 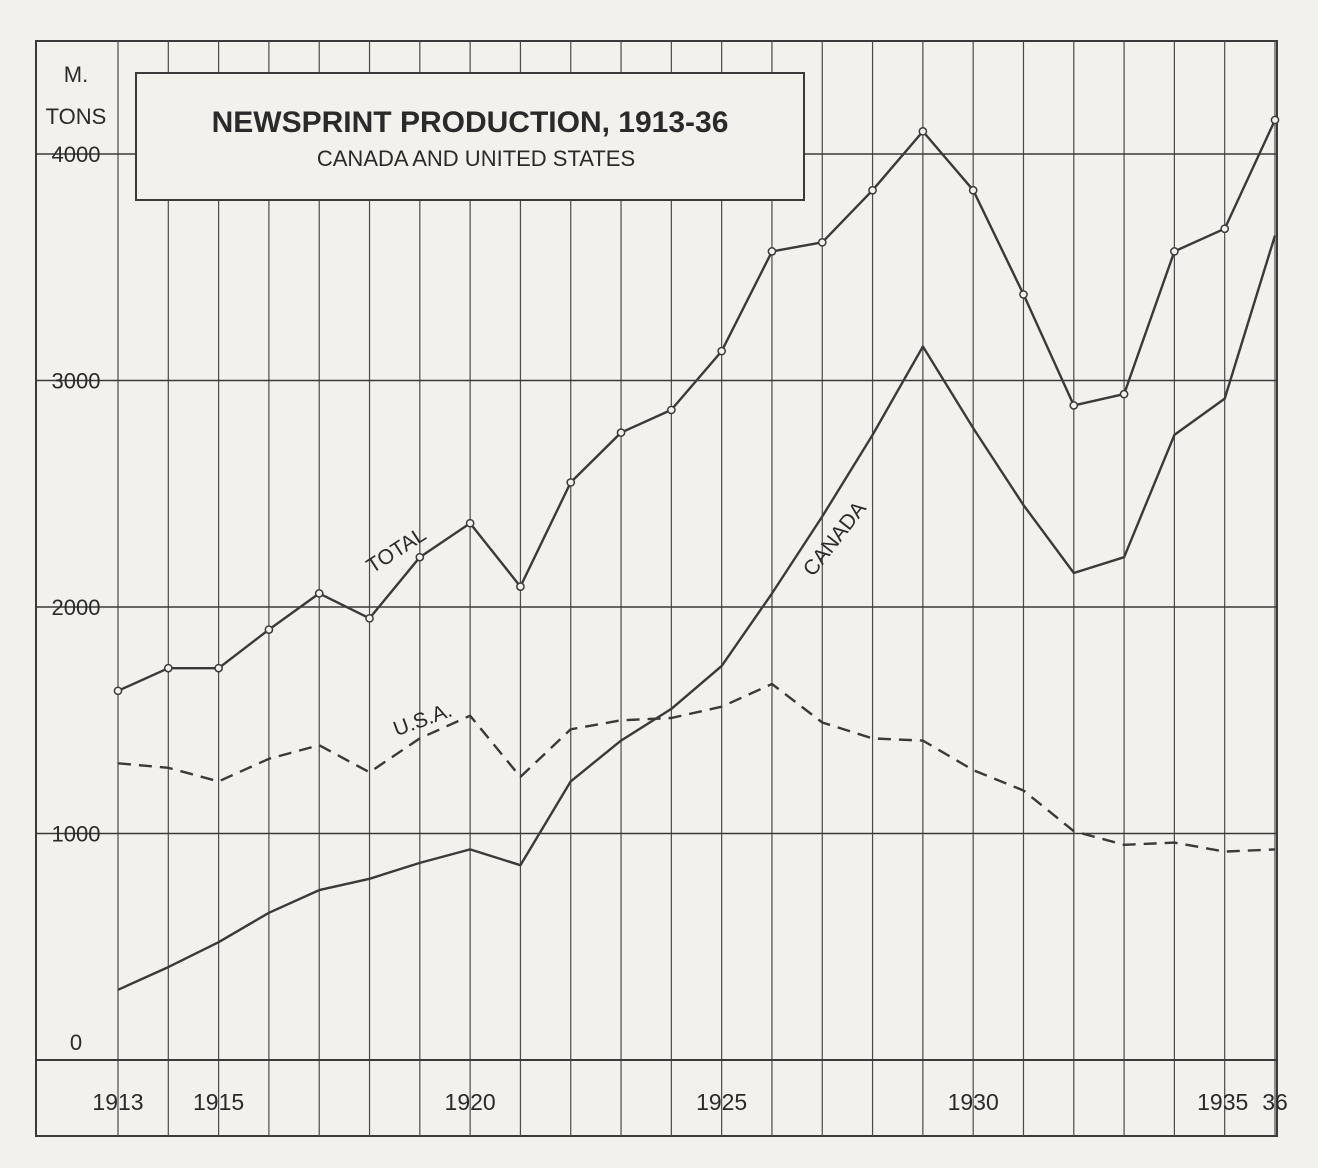 What do you see at coordinates (76, 381) in the screenshot?
I see `y-tick-label: 3000` at bounding box center [76, 381].